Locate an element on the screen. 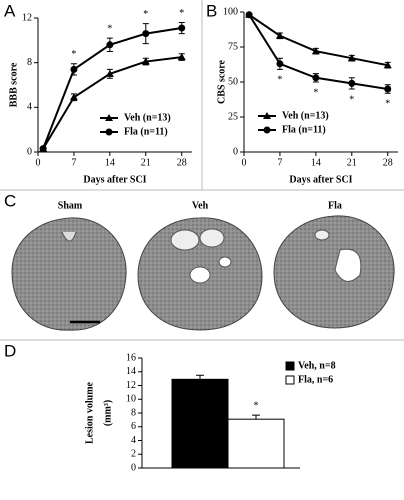 Image resolution: width=404 pixels, height=500 pixels. y-tick-label: 100 is located at coordinates (230, 11).